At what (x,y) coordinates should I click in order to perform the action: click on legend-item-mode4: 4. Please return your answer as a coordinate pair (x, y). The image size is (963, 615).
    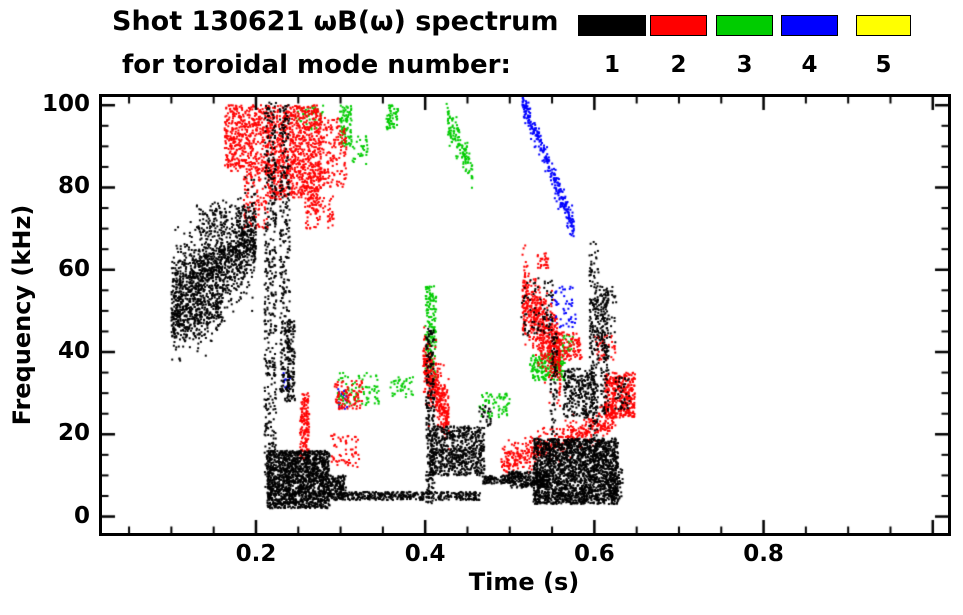
    Looking at the image, I should click on (809, 46).